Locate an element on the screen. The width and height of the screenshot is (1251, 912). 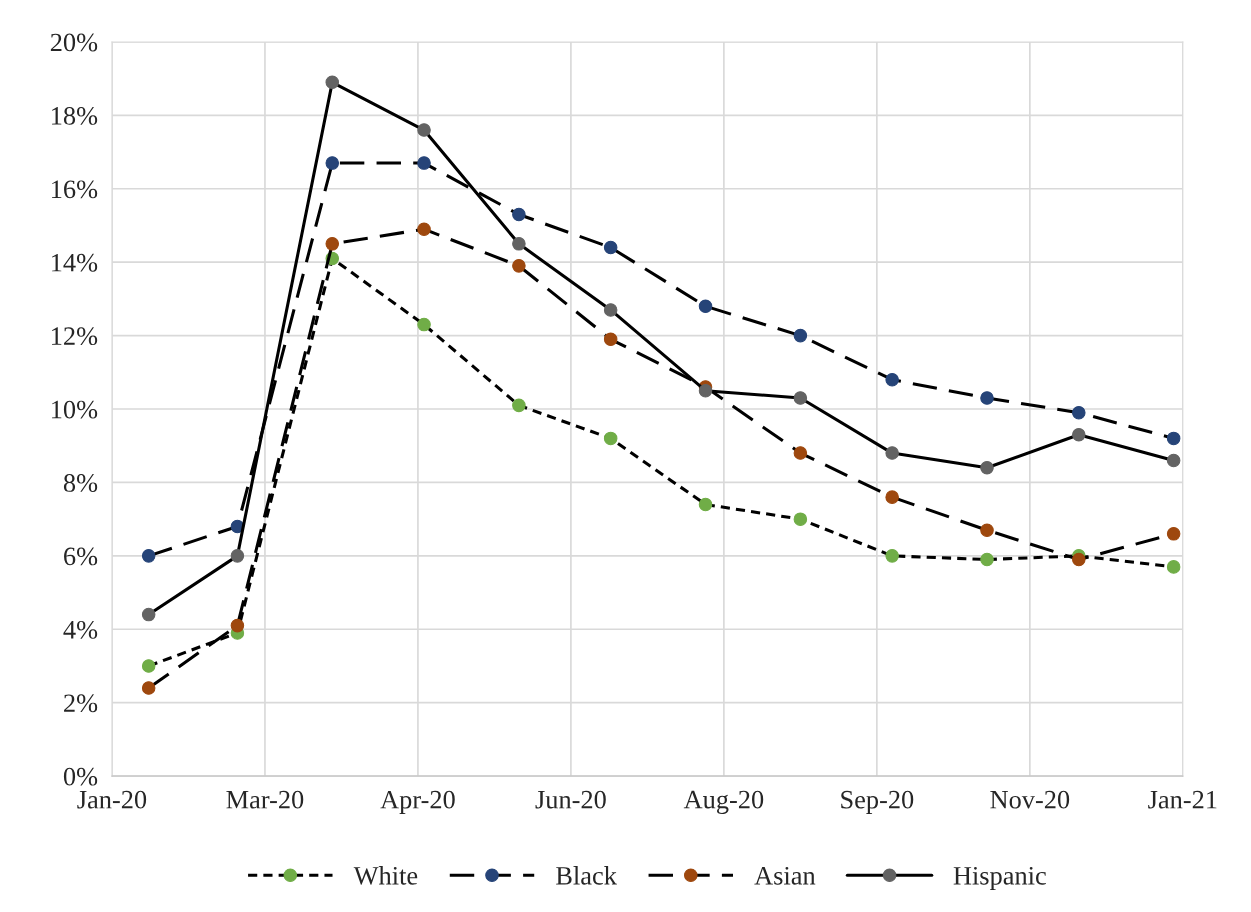
y-tick-label: 6% is located at coordinates (81, 556).